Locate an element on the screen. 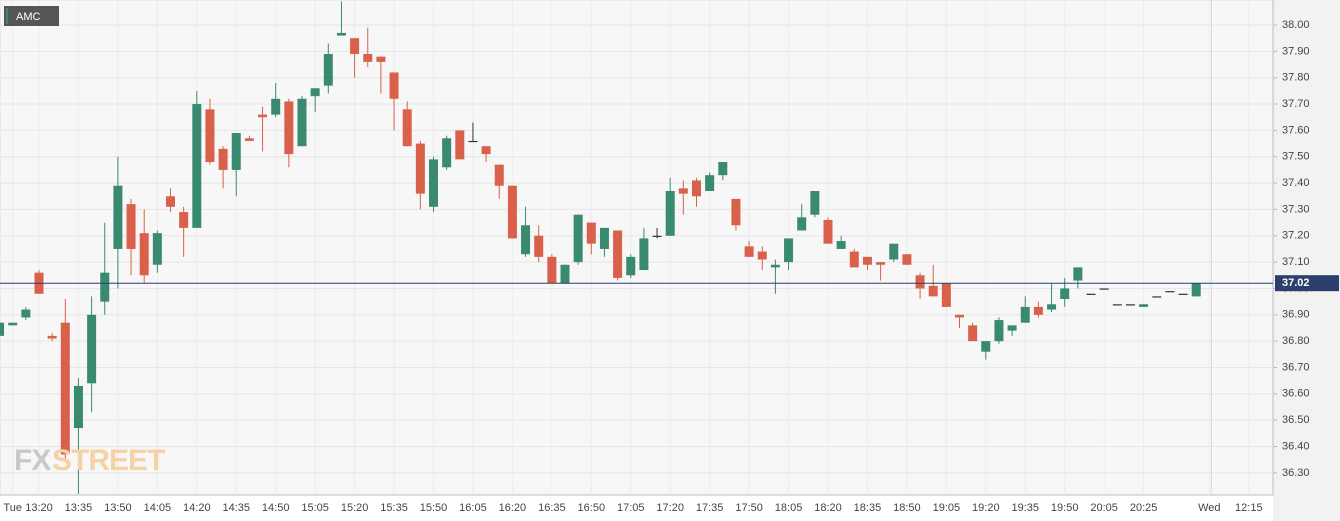 This screenshot has height=521, width=1340. x-tick-label: 18:50 is located at coordinates (907, 508).